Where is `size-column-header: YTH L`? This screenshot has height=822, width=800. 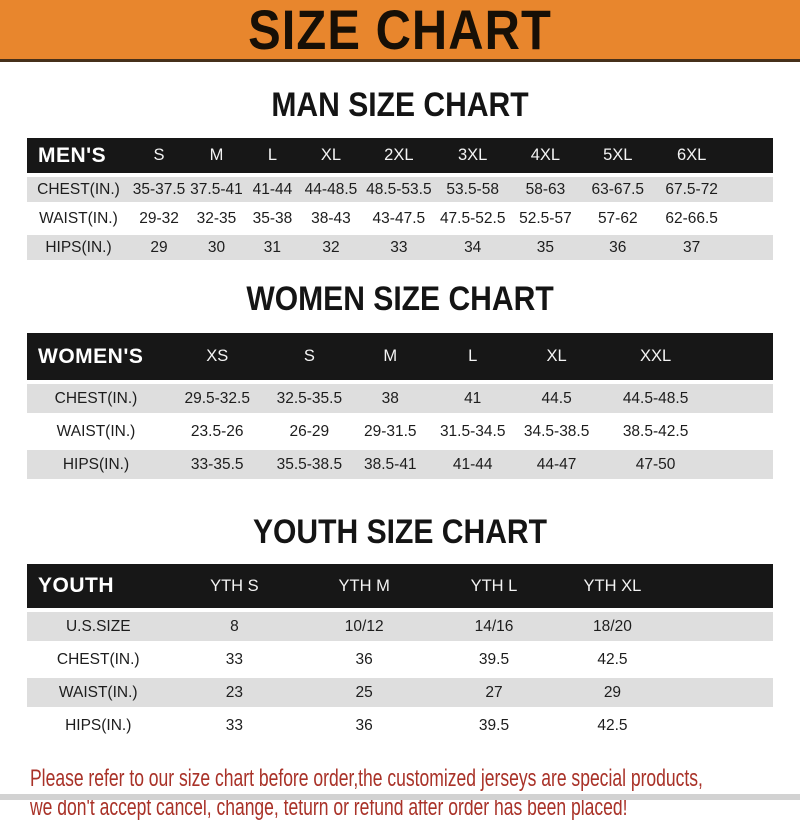
size-column-header: YTH L is located at coordinates (494, 588).